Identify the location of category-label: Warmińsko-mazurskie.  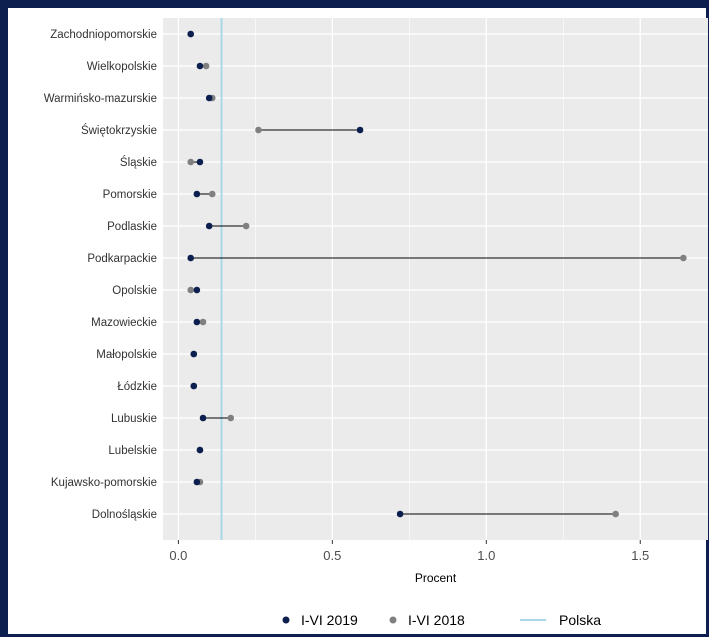
(100, 99).